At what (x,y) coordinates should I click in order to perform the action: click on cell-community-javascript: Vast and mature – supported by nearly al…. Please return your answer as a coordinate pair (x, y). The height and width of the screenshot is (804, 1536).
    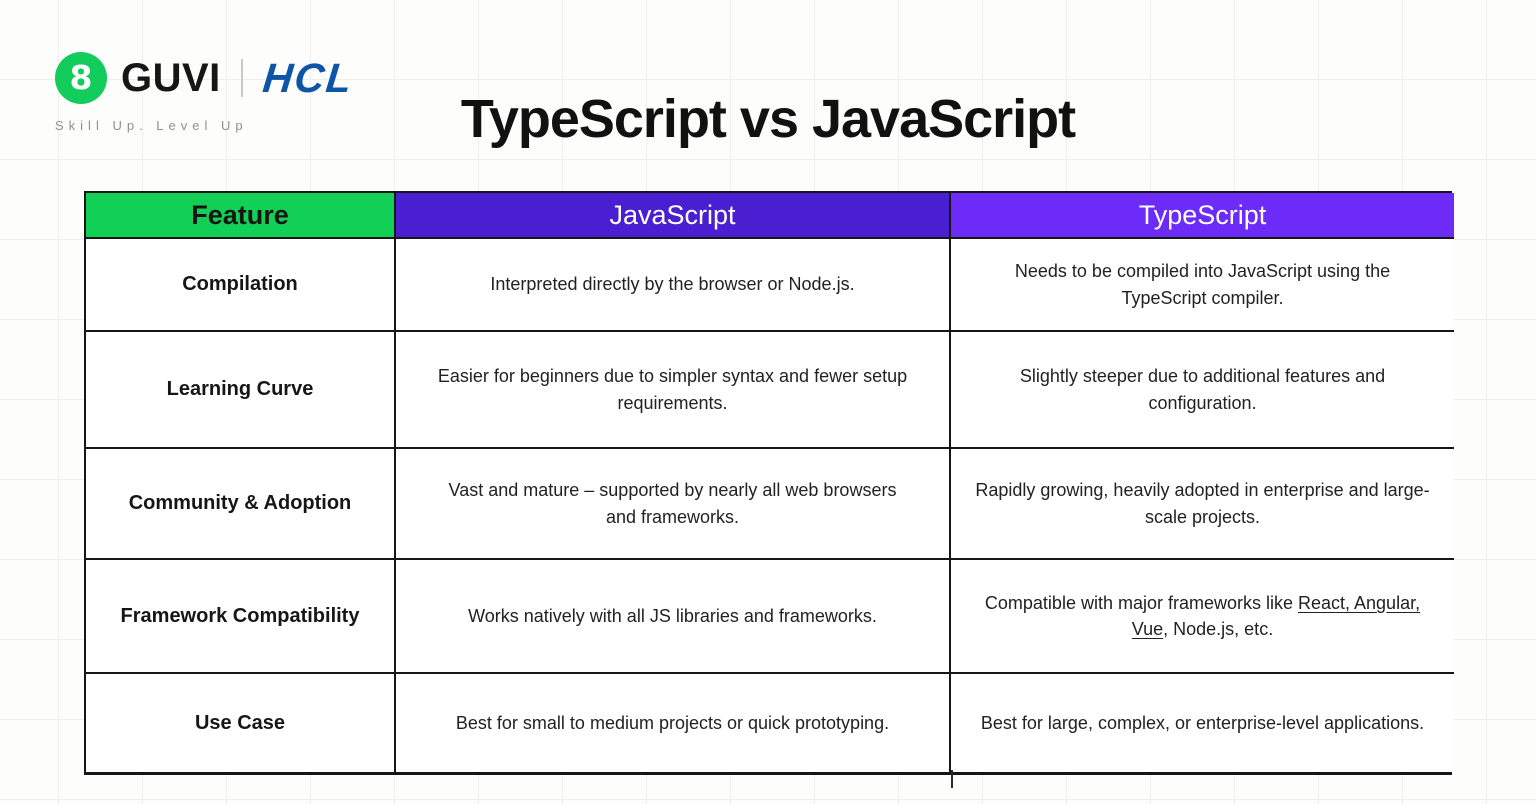
    Looking at the image, I should click on (673, 504).